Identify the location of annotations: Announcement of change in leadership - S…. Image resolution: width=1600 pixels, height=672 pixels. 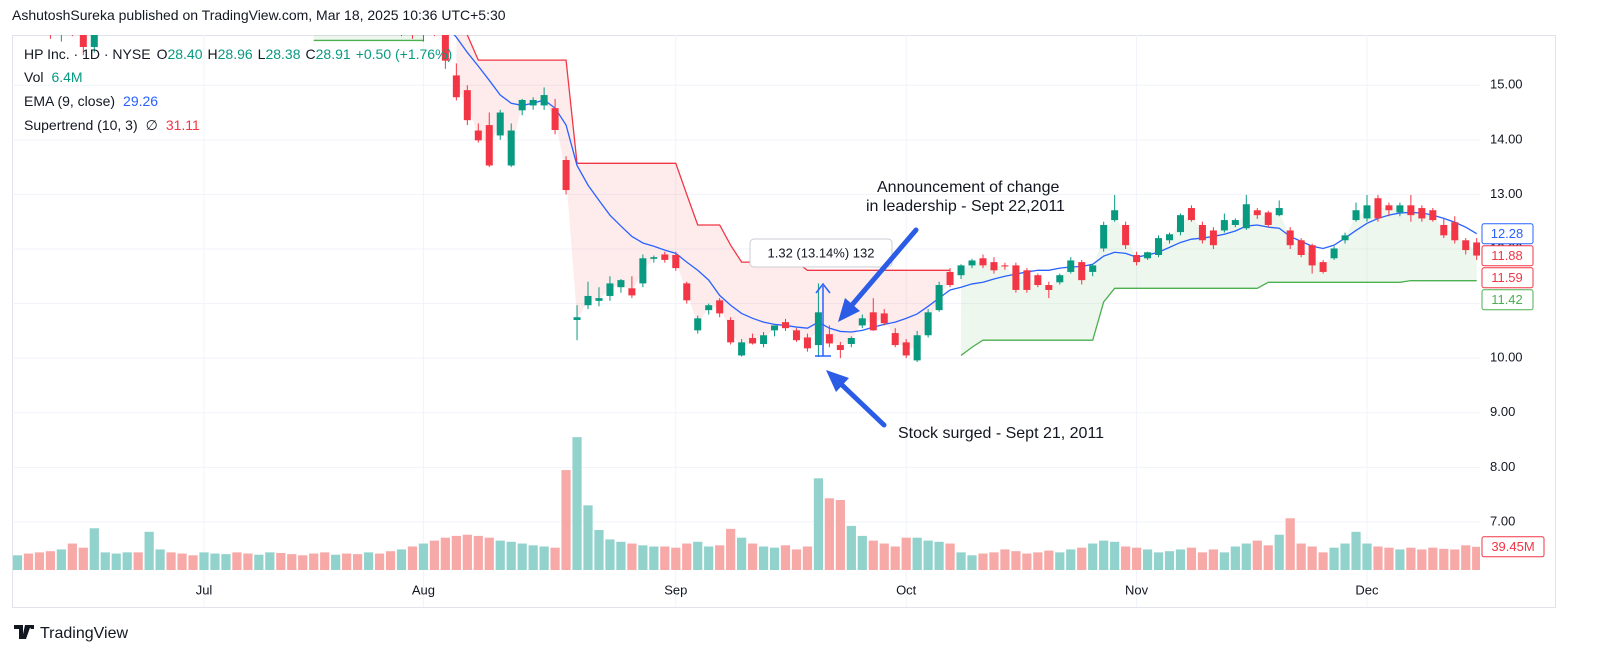
(965, 310).